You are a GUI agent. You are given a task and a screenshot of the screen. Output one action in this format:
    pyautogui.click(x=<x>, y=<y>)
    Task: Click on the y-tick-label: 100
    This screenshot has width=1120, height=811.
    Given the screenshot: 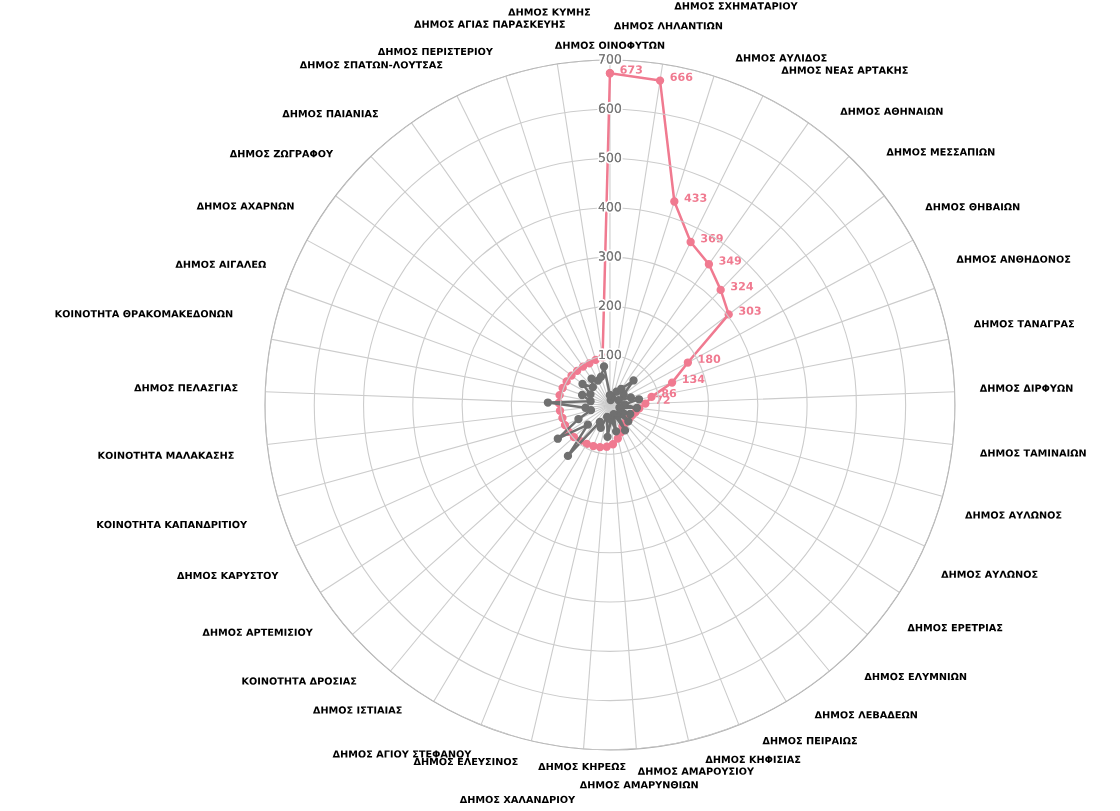 What is the action you would take?
    pyautogui.click(x=610, y=354)
    